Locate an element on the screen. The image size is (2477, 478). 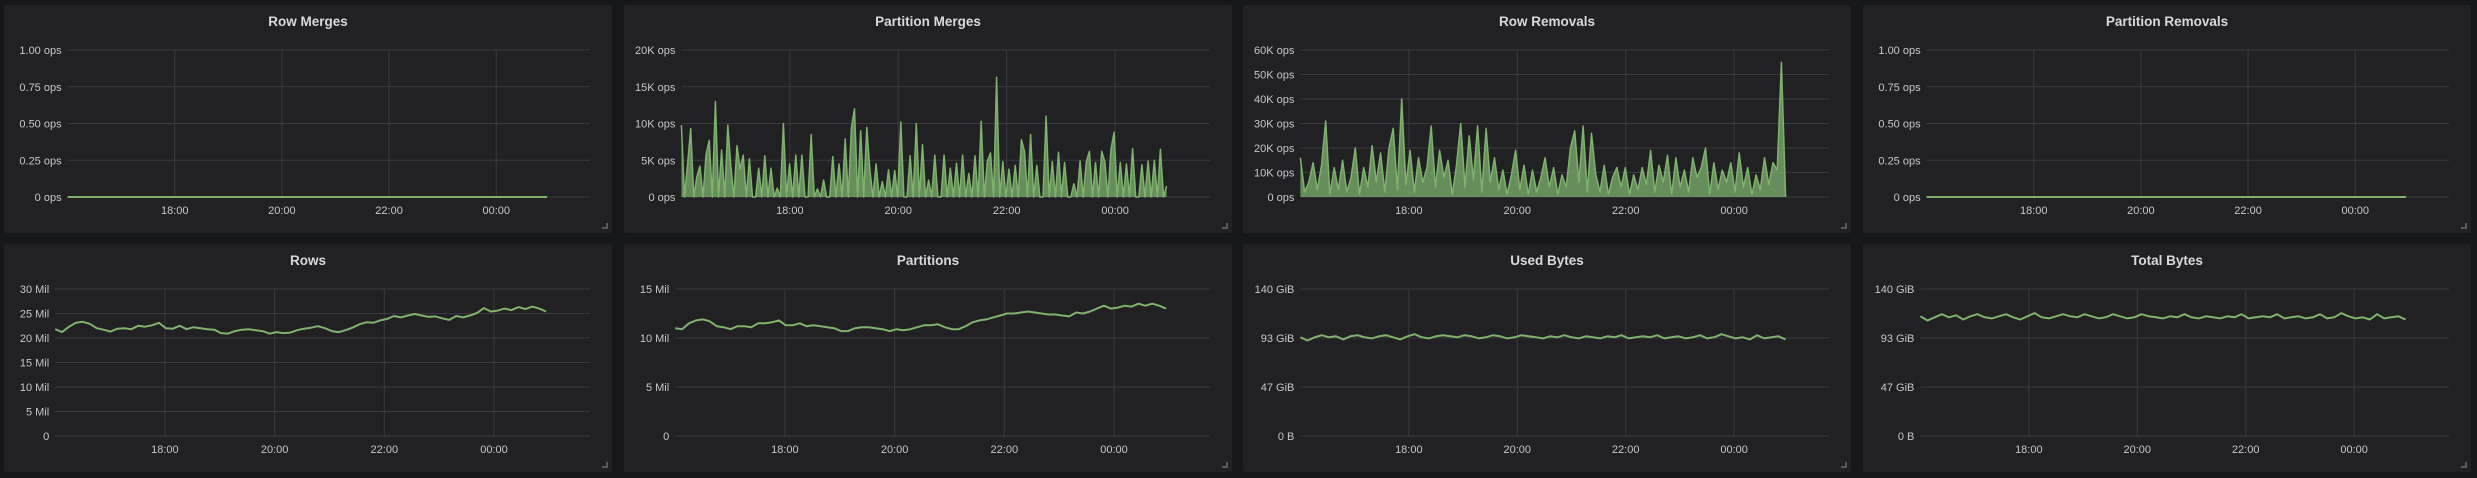
y-axis-tick-label: 5K ops is located at coordinates (658, 161).